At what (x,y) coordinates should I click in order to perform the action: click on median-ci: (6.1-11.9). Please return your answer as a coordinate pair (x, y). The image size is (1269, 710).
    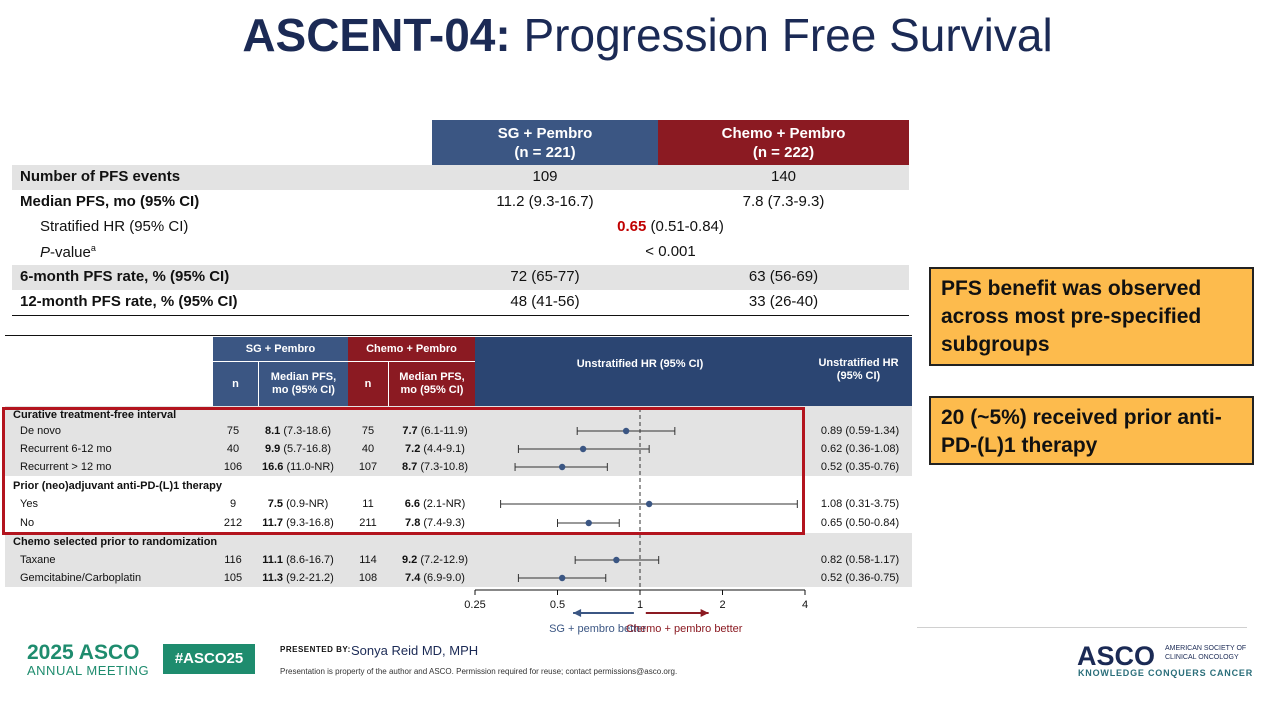
    Looking at the image, I should click on (442, 431).